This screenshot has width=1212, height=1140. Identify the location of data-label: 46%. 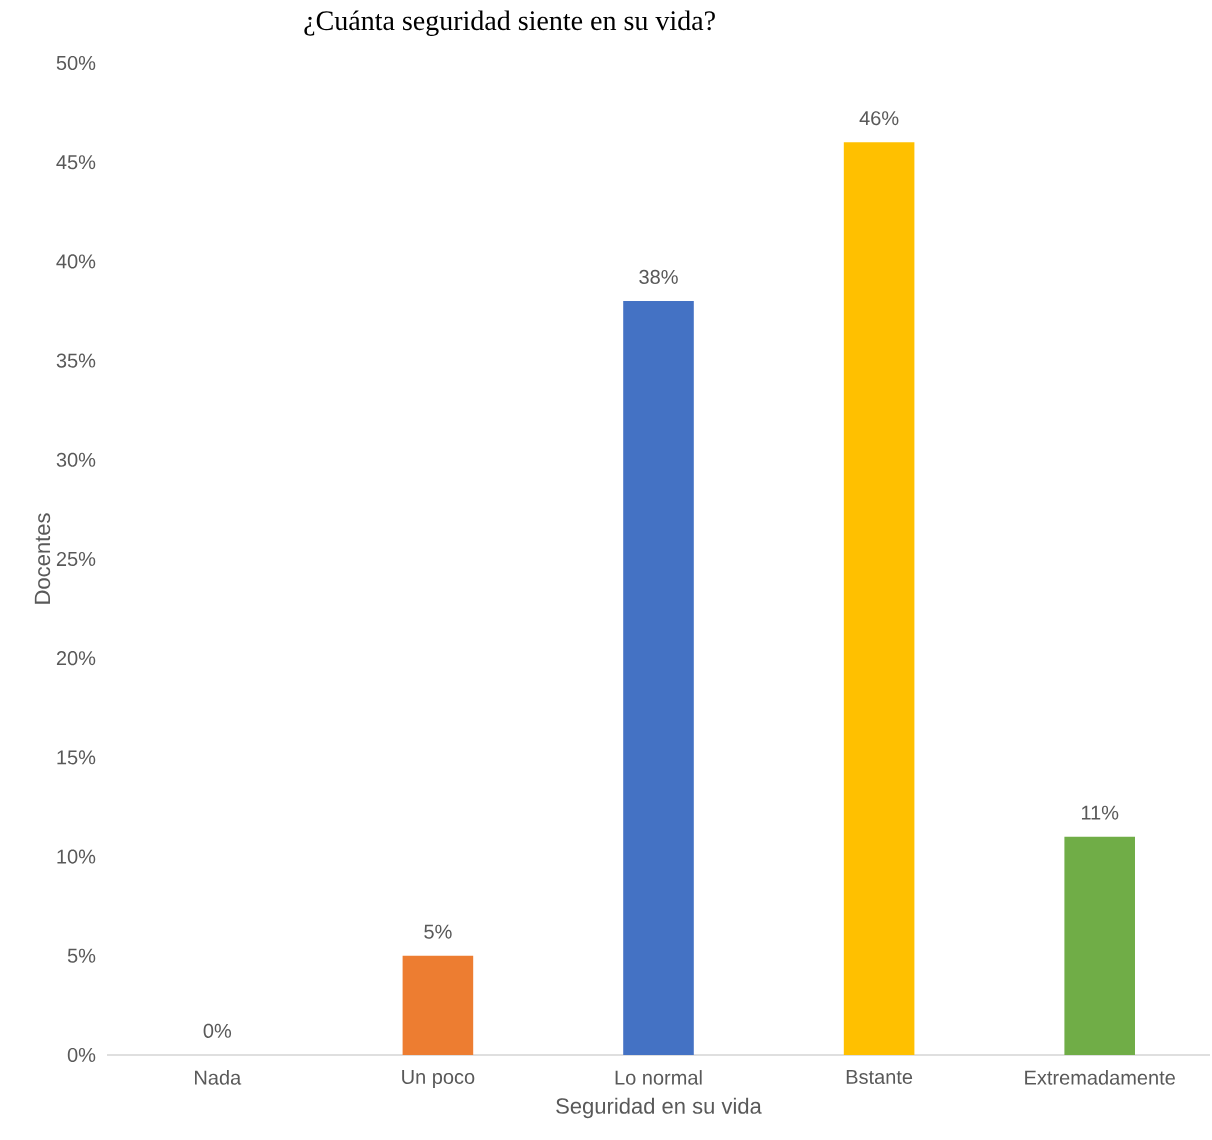
(879, 118).